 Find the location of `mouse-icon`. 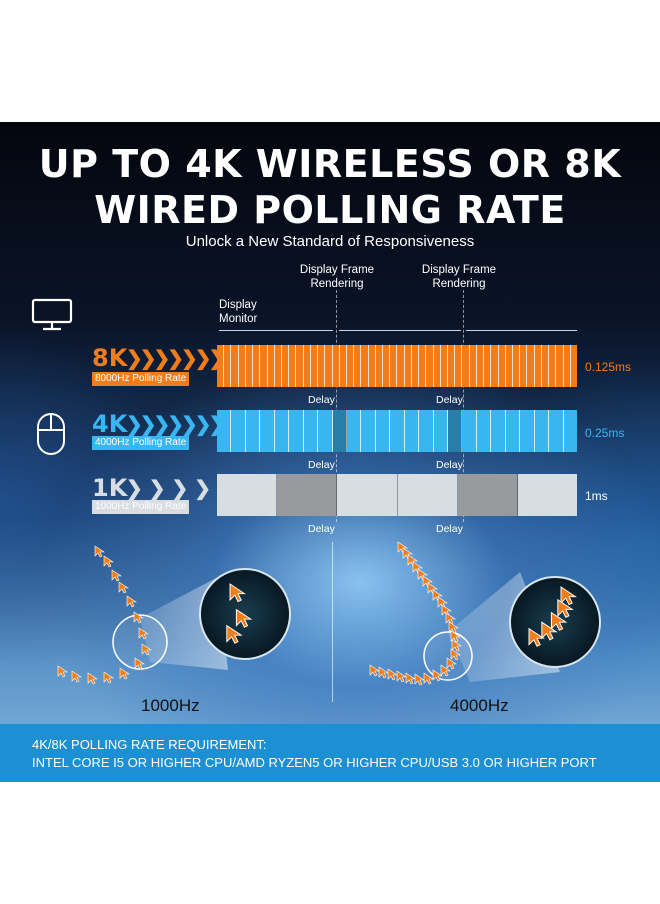

mouse-icon is located at coordinates (51, 434).